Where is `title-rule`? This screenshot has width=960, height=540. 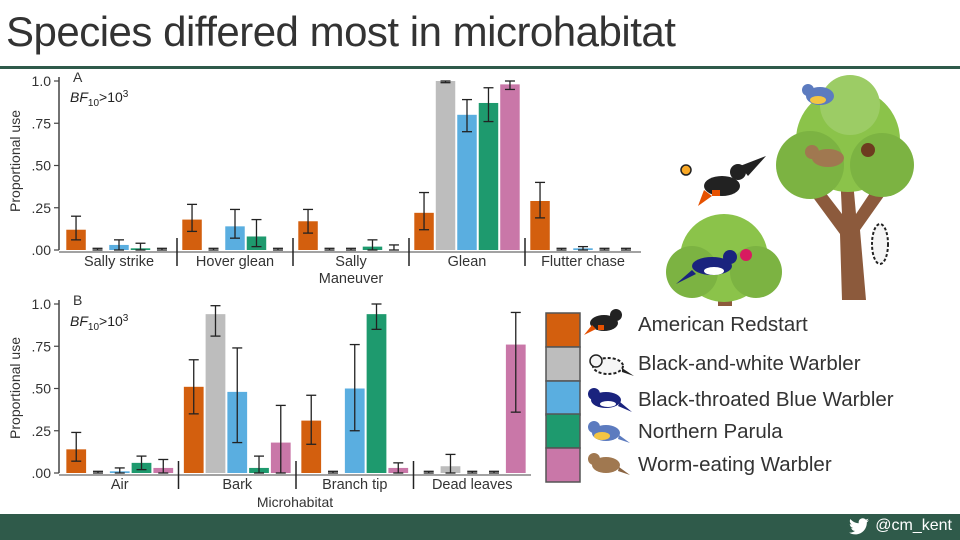
title-rule is located at coordinates (480, 67).